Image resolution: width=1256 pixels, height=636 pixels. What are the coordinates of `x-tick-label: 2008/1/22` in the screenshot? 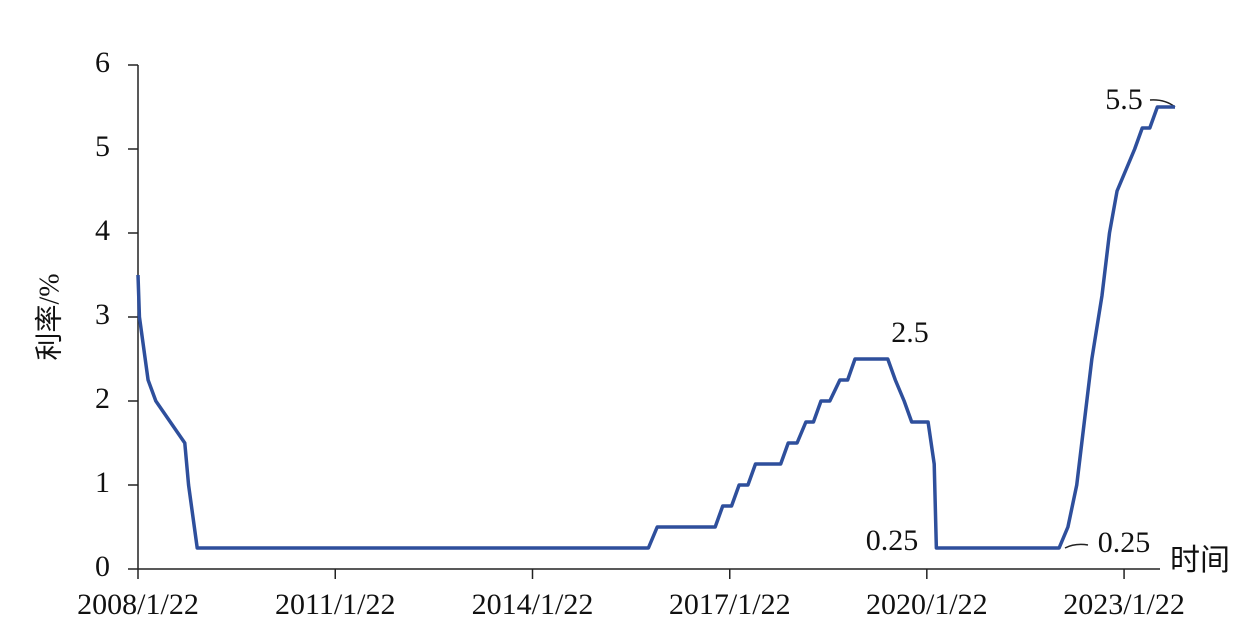 It's located at (138, 604).